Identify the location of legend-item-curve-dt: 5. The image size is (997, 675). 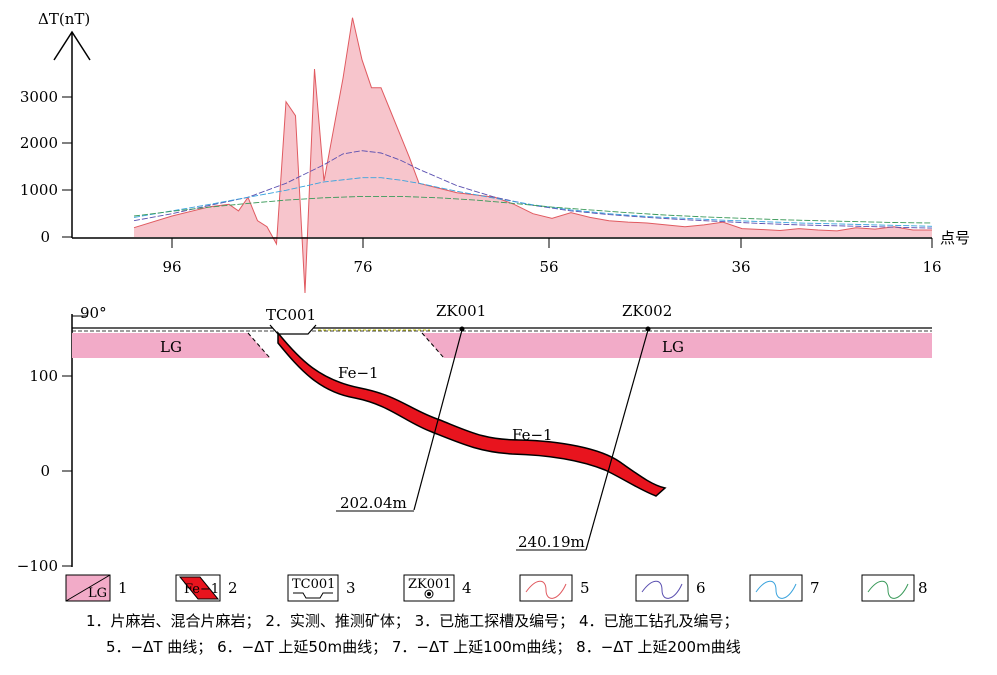
(554, 588).